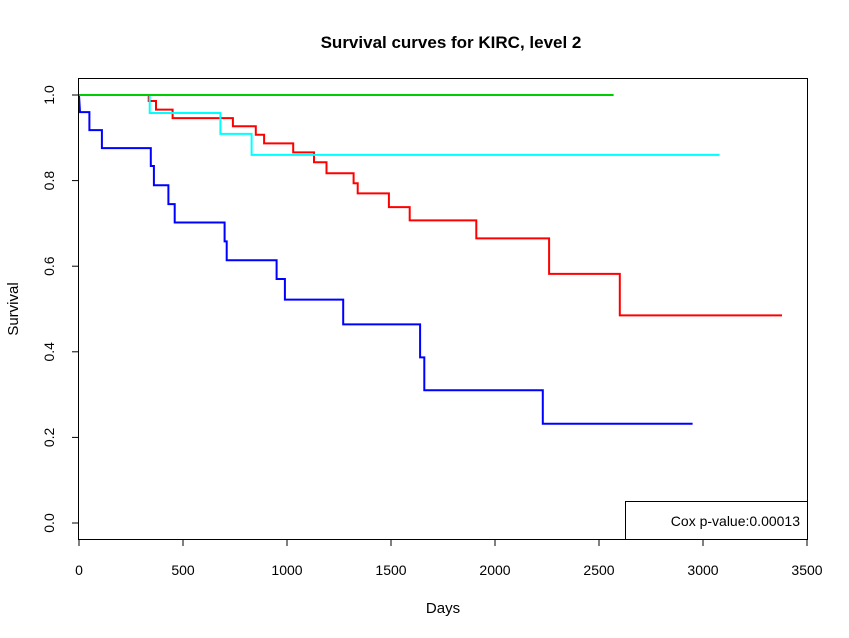 The image size is (849, 638). I want to click on x-tick-label: 3500, so click(806, 570).